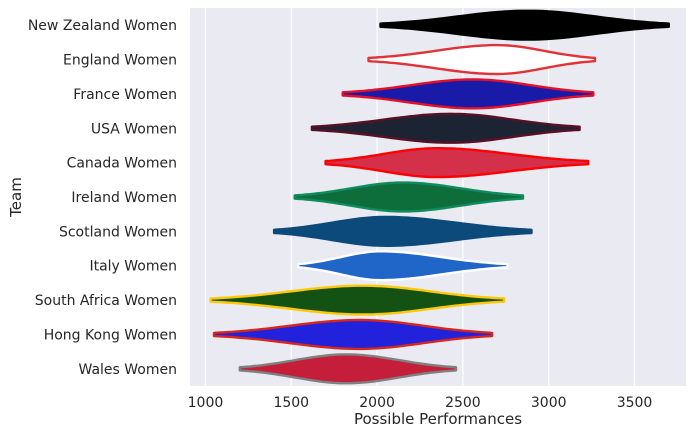 This screenshot has width=696, height=437. I want to click on y-tick-label: Wales Women, so click(128, 370).